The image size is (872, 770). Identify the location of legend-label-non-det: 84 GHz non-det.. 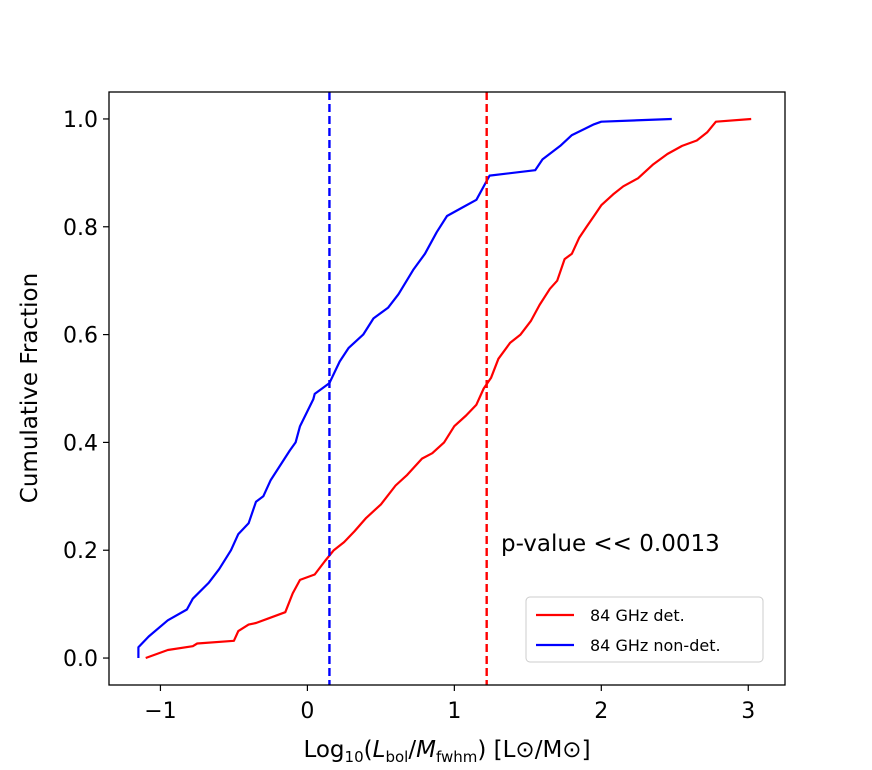
(655, 645).